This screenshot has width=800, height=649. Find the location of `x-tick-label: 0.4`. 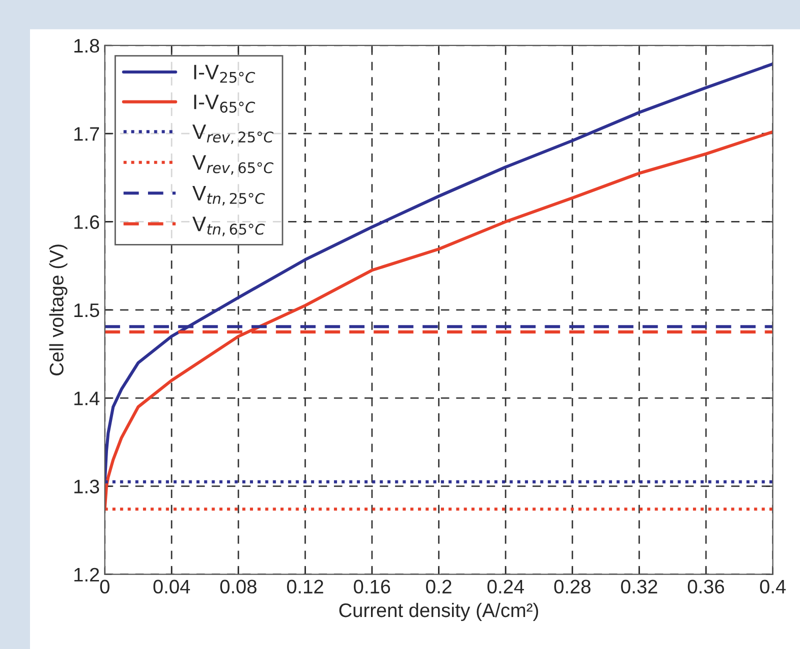

x-tick-label: 0.4 is located at coordinates (773, 587).